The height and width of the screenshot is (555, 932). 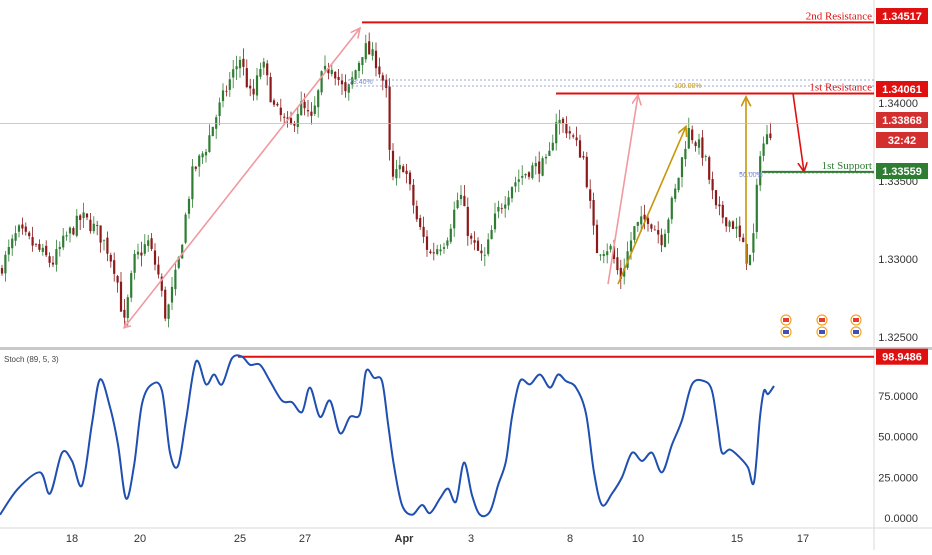 What do you see at coordinates (902, 356) in the screenshot?
I see `stoch-level-tag: 98.9486` at bounding box center [902, 356].